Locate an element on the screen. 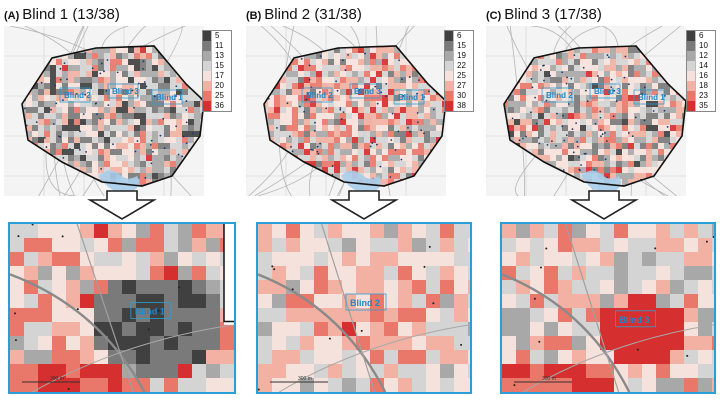  legend-value: 18 is located at coordinates (703, 85).